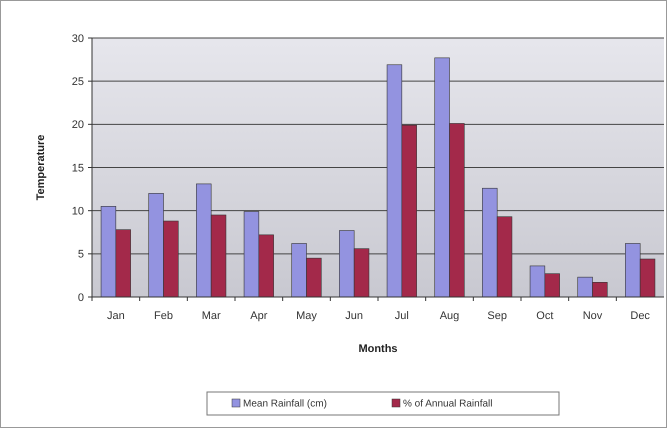 The height and width of the screenshot is (428, 667). Describe the element at coordinates (115, 316) in the screenshot. I see `x-tick-label: Jan` at that location.